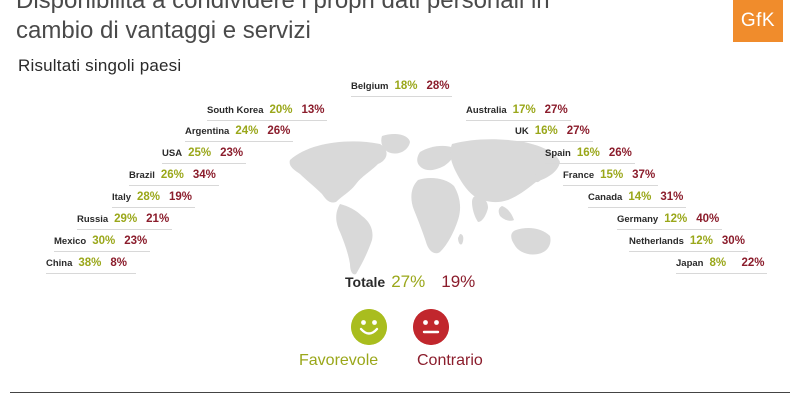 The height and width of the screenshot is (400, 800). I want to click on against-value: 37%, so click(644, 175).